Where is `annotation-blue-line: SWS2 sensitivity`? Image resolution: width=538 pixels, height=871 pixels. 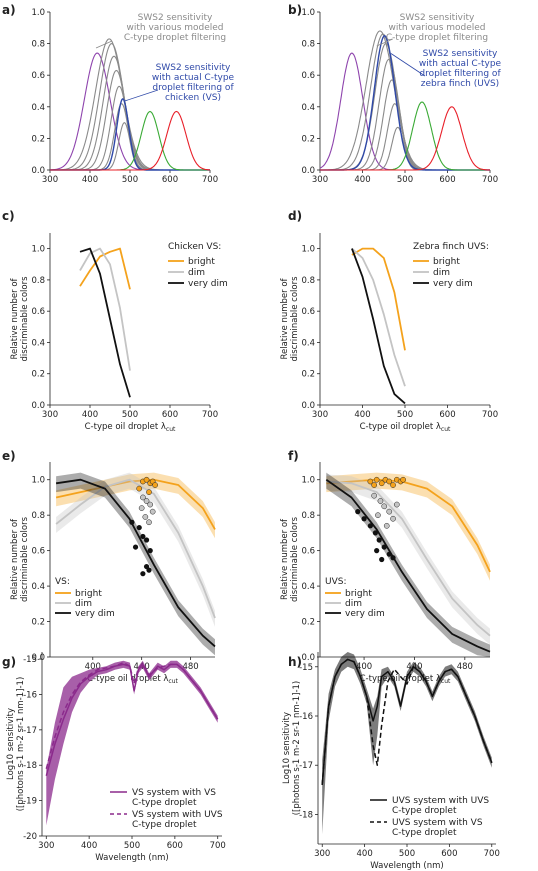 annotation-blue-line: SWS2 sensitivity is located at coordinates (460, 54).